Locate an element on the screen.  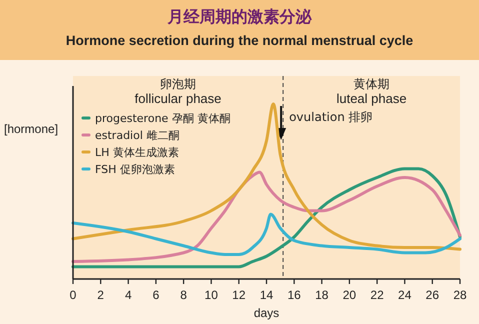
x-tick-label: 2 is located at coordinates (100, 295).